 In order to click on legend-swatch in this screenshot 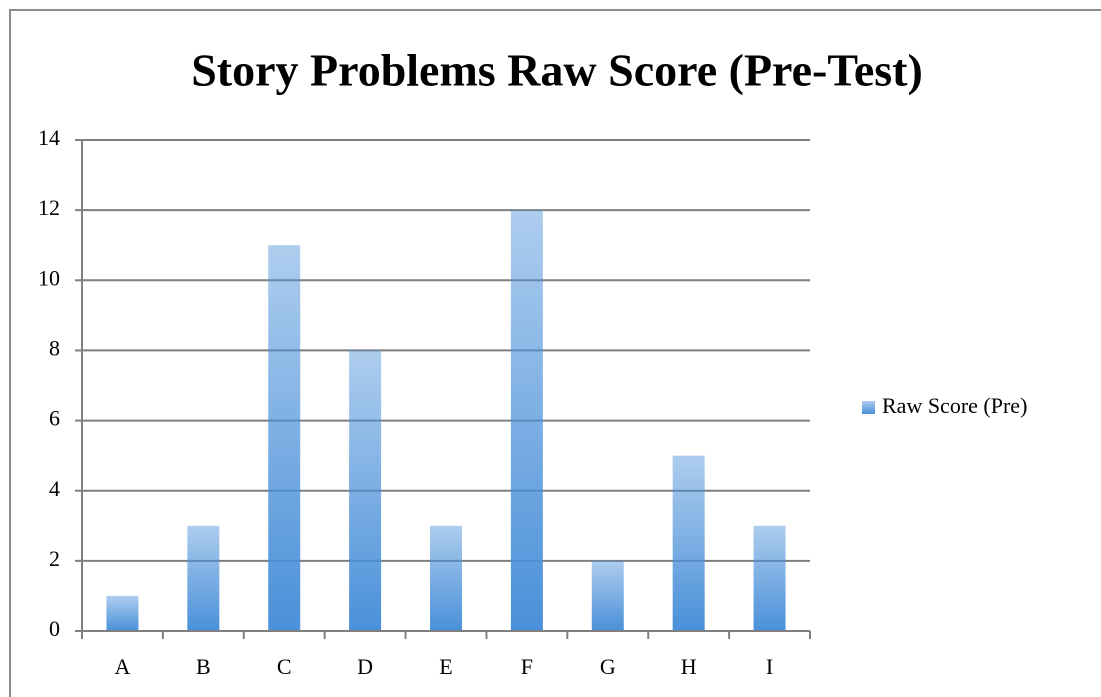, I will do `click(868, 407)`.